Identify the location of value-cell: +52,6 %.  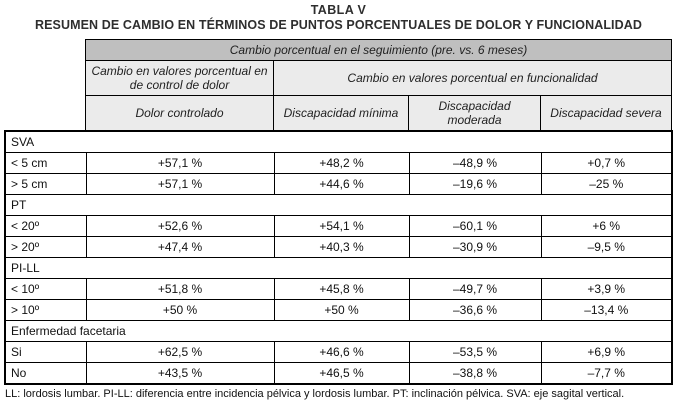
(180, 226).